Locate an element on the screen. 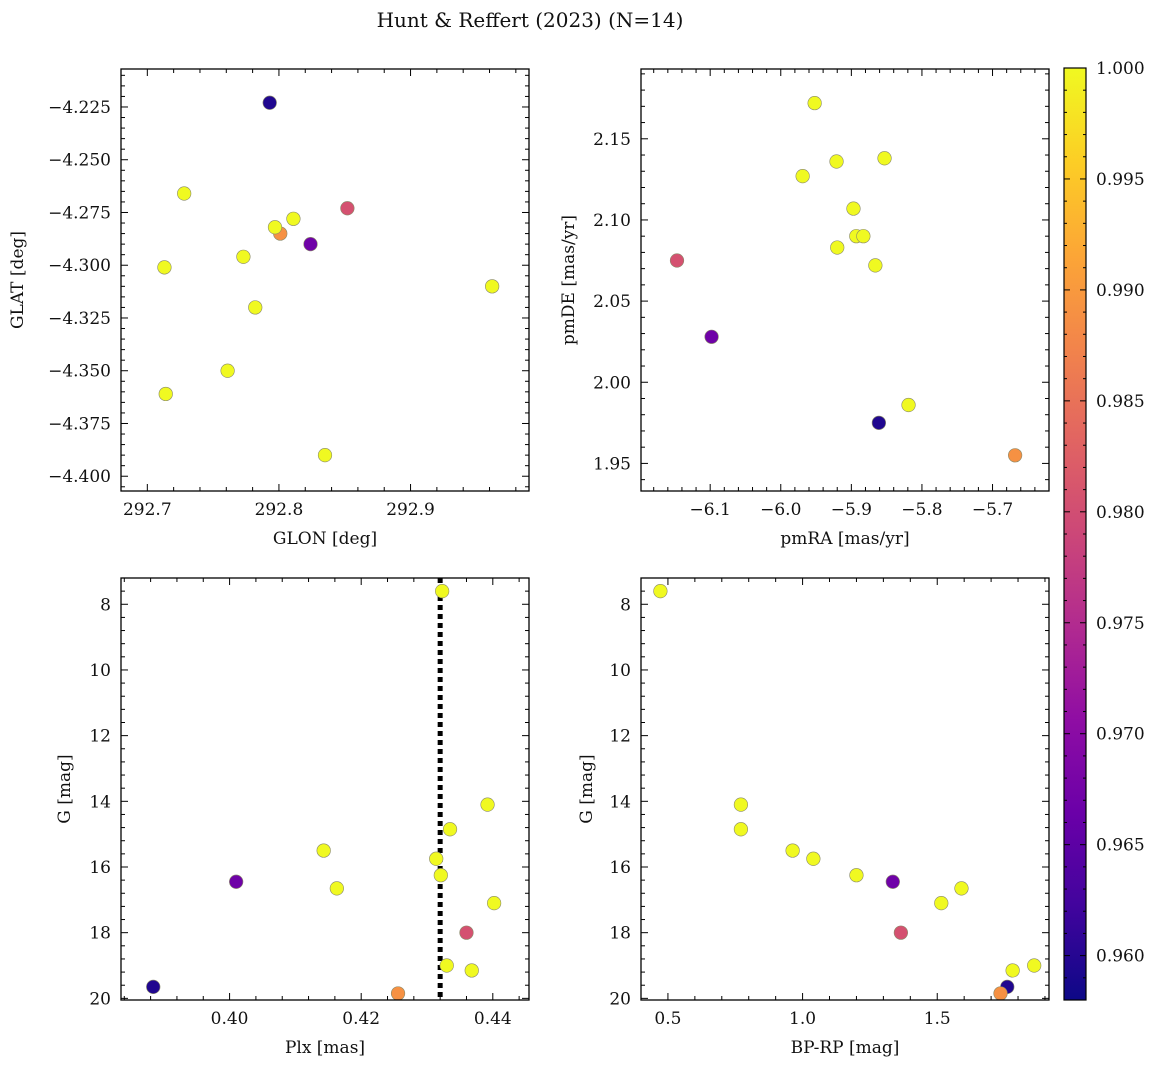 The width and height of the screenshot is (1161, 1068). y-tick-label: 2.00 is located at coordinates (612, 383).